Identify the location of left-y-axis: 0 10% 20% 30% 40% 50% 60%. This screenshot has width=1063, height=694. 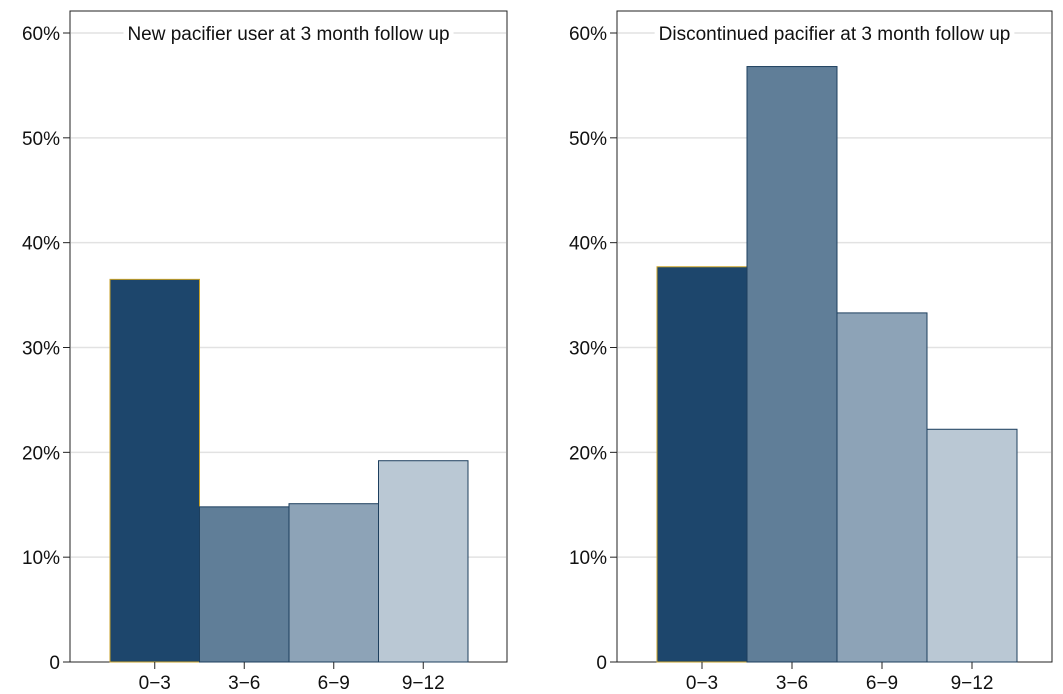
(46, 349).